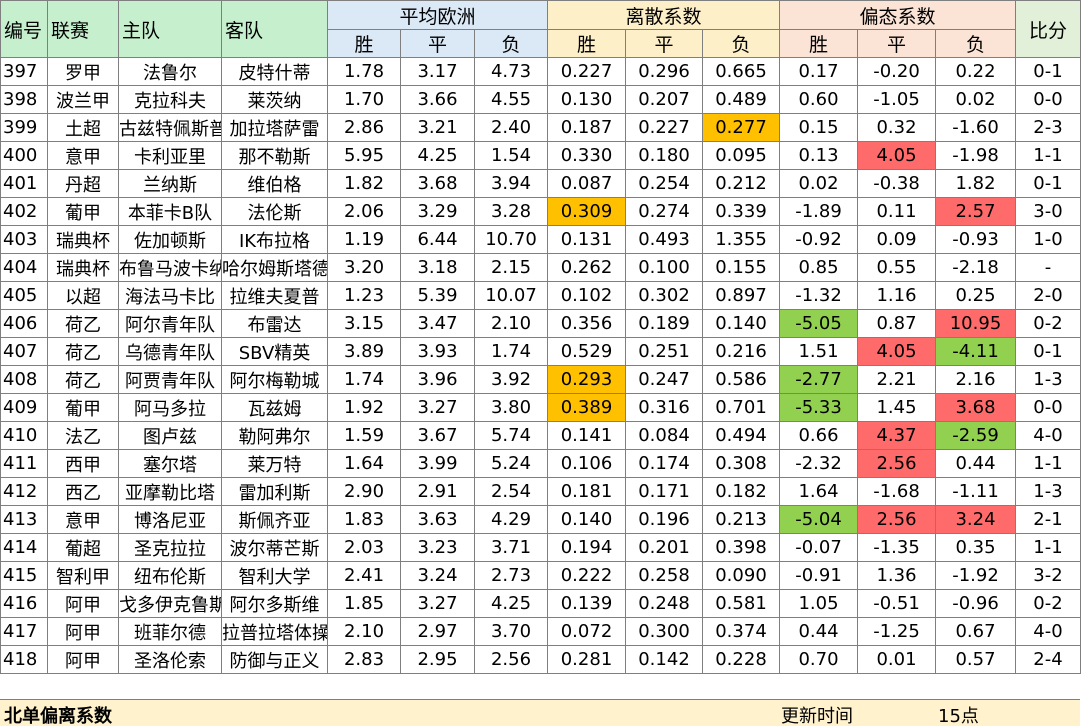 The image size is (1085, 728). I want to click on cell-disp-draw: 0.302, so click(664, 295).